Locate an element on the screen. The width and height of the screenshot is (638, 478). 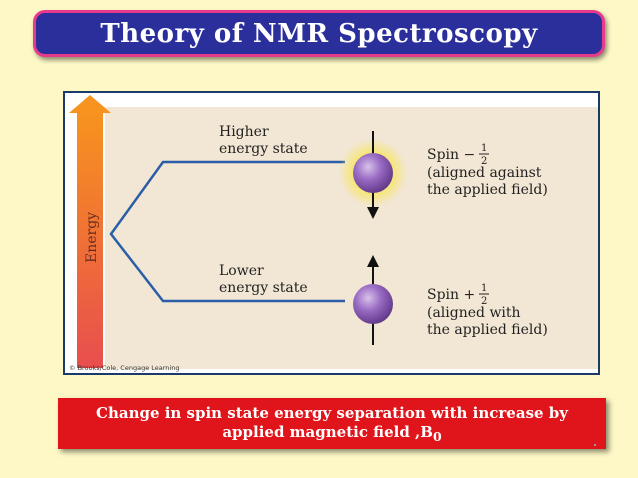
spin-minus-particle is located at coordinates (373, 175).